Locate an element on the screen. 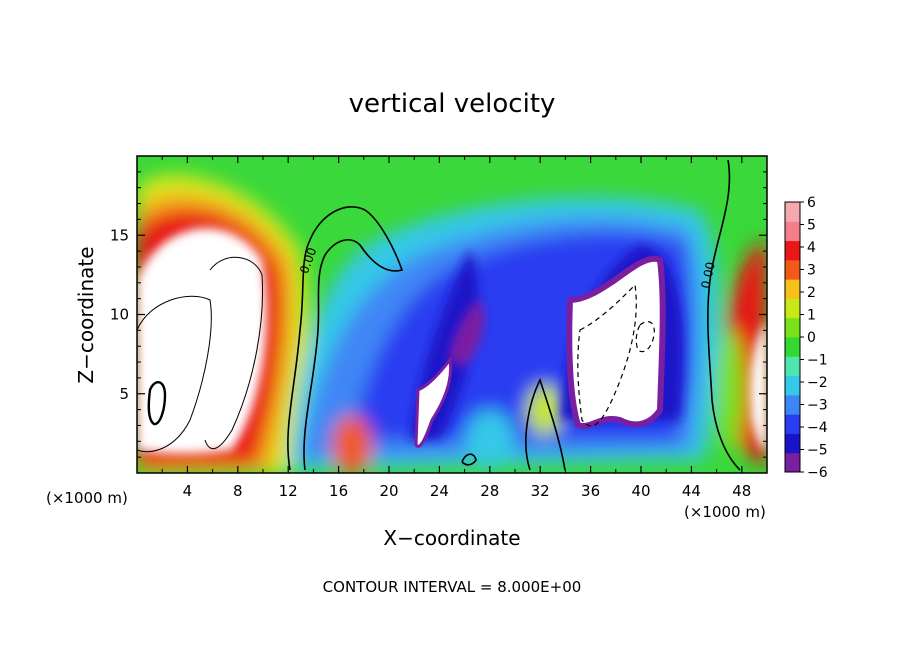  colorbar-label: 1 is located at coordinates (811, 316).